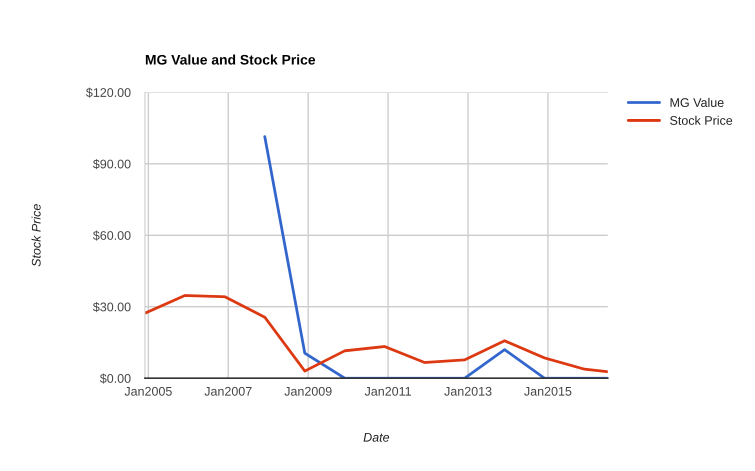 The width and height of the screenshot is (755, 471). I want to click on y-tick-label: $120.00, so click(108, 93).